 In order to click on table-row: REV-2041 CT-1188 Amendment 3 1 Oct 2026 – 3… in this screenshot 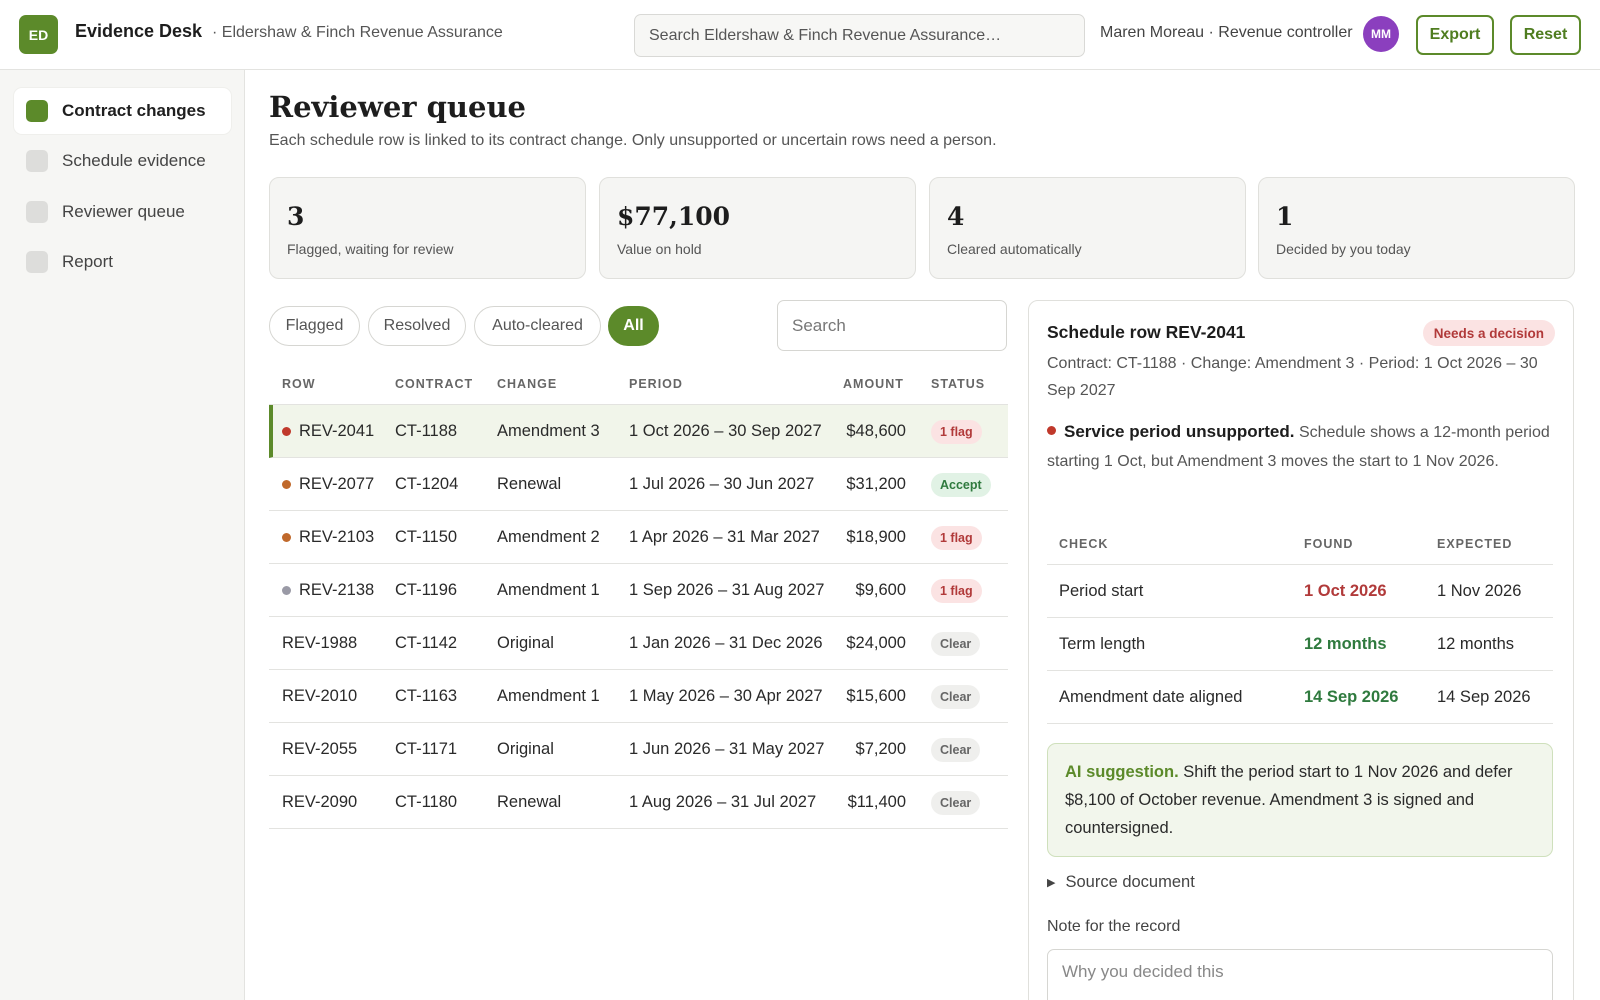, I will do `click(638, 431)`.